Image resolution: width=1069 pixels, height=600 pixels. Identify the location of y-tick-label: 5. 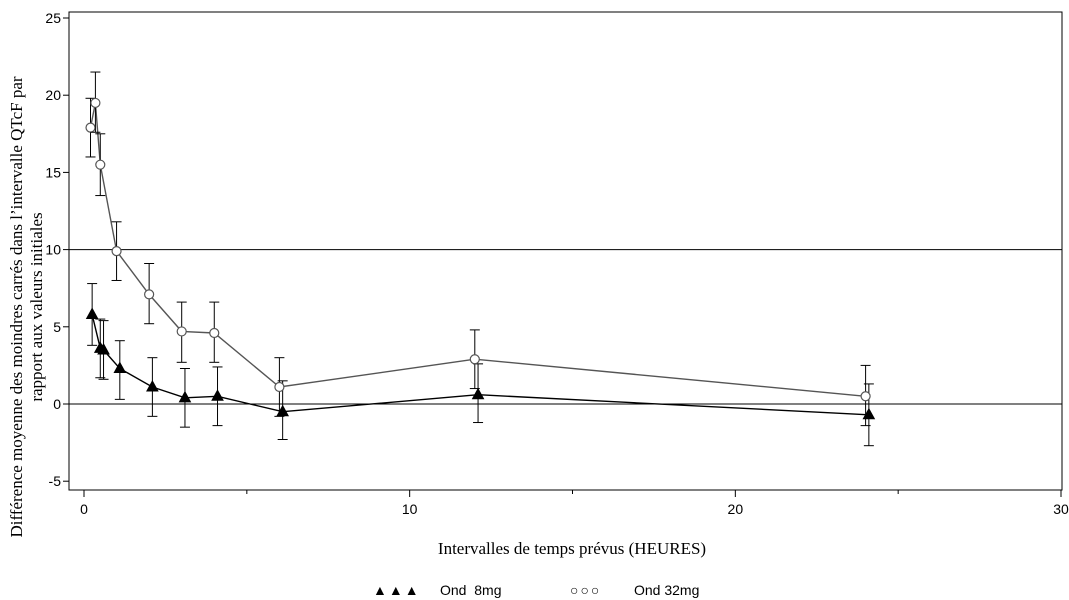
(57, 327).